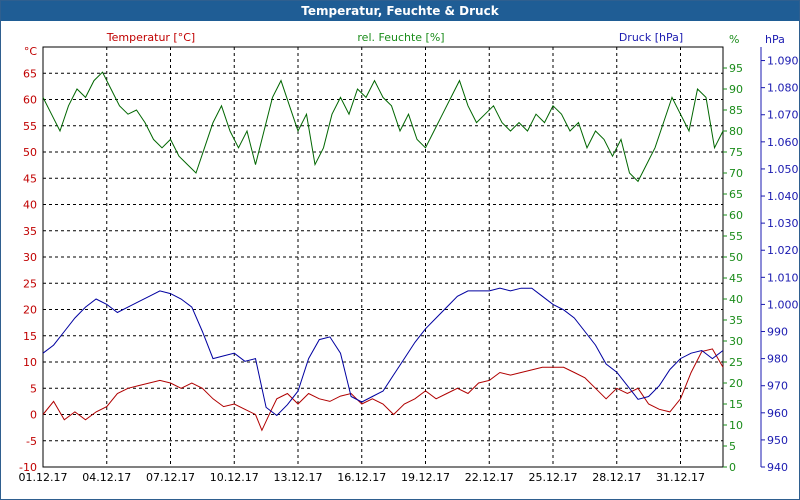 The height and width of the screenshot is (500, 800). I want to click on legend-entry-pressure: Druck [hPa], so click(651, 37).